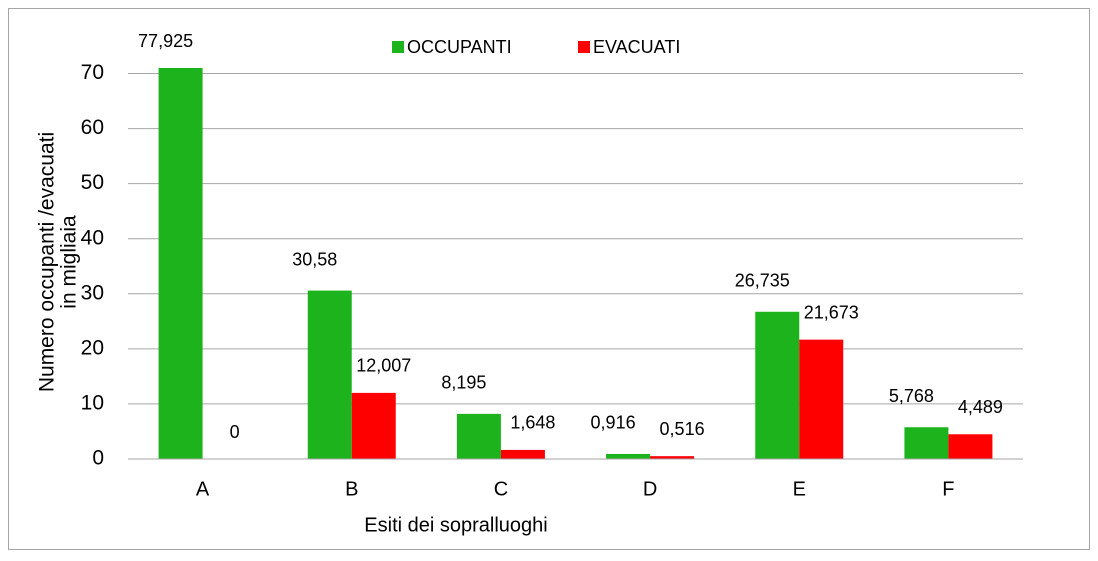  Describe the element at coordinates (351, 489) in the screenshot. I see `x-tick-label: B` at that location.